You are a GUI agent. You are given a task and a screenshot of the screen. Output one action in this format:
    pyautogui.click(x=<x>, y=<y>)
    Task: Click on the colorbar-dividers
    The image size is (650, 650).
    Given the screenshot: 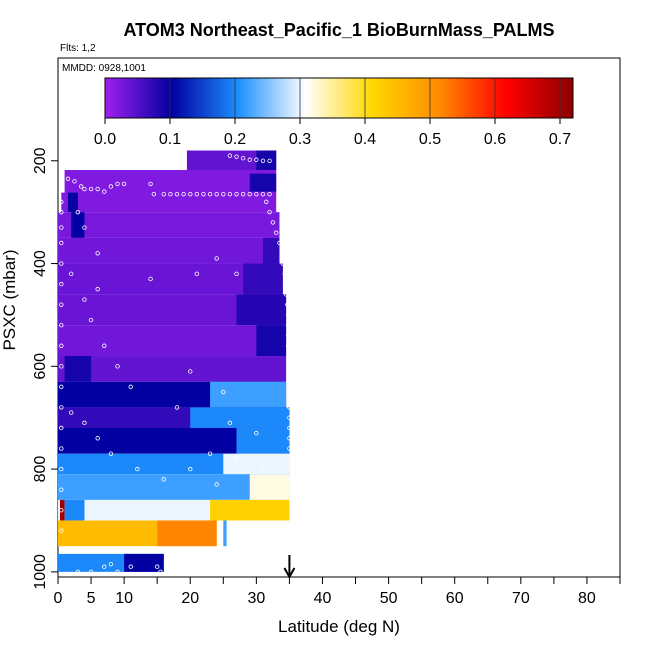 What is the action you would take?
    pyautogui.click(x=365, y=98)
    